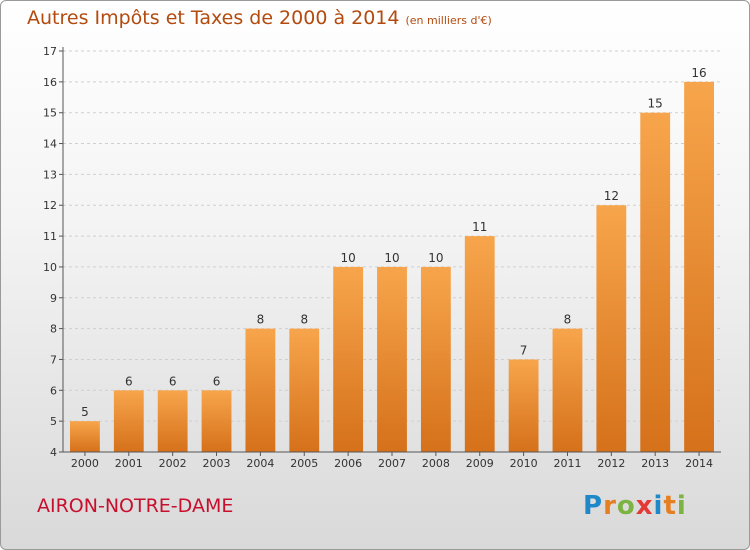  I want to click on chart-unit: (en milliers d'€), so click(448, 20).